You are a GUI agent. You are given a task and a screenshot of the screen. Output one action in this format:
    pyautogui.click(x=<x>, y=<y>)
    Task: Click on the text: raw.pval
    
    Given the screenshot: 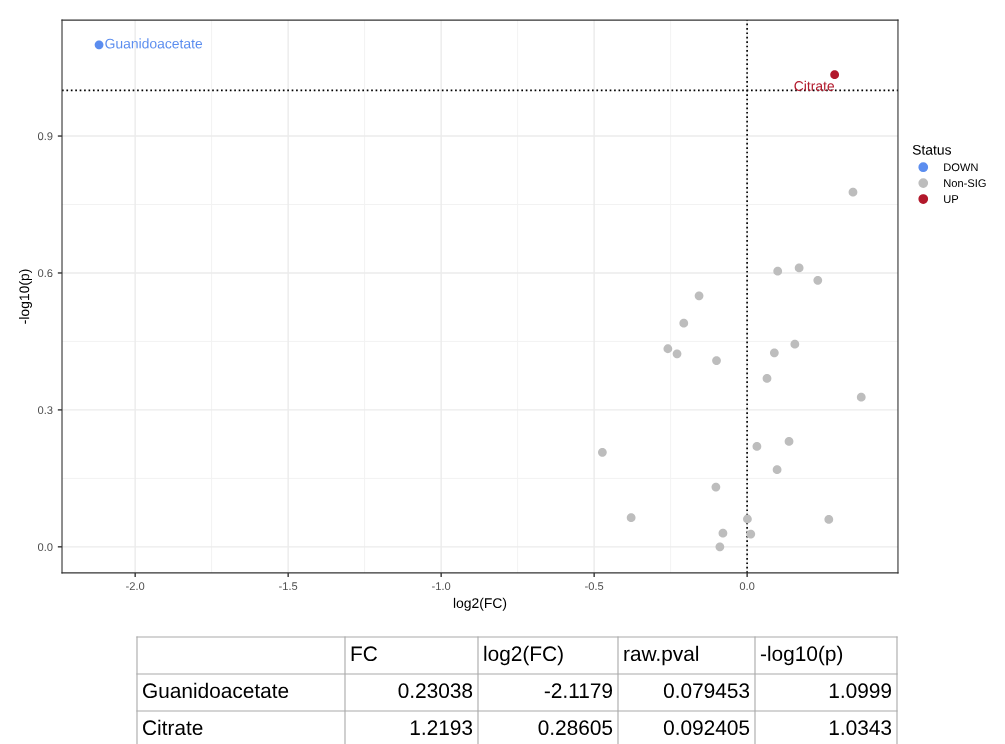 What is the action you would take?
    pyautogui.click(x=661, y=655)
    